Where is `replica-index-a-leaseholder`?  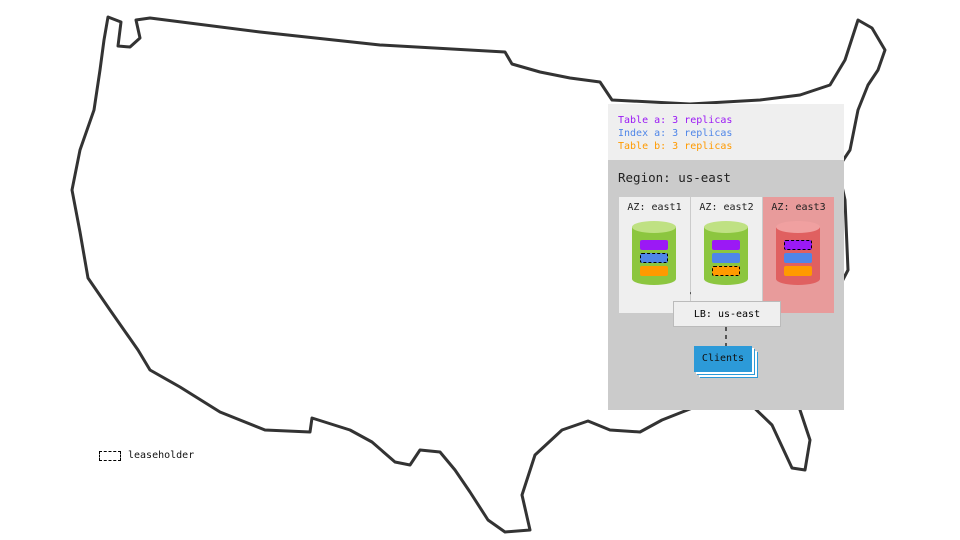
replica-index-a-leaseholder is located at coordinates (654, 258).